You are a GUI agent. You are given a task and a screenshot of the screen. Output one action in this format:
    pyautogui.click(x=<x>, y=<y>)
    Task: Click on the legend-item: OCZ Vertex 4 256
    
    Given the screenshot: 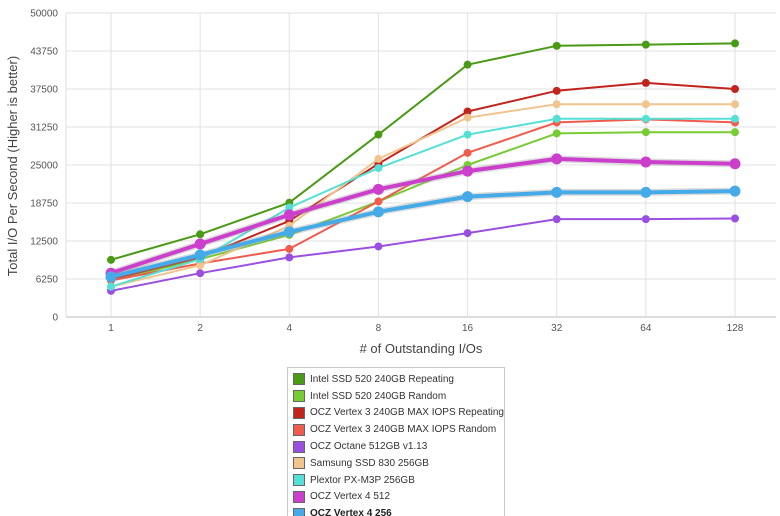 What is the action you would take?
    pyautogui.click(x=397, y=510)
    